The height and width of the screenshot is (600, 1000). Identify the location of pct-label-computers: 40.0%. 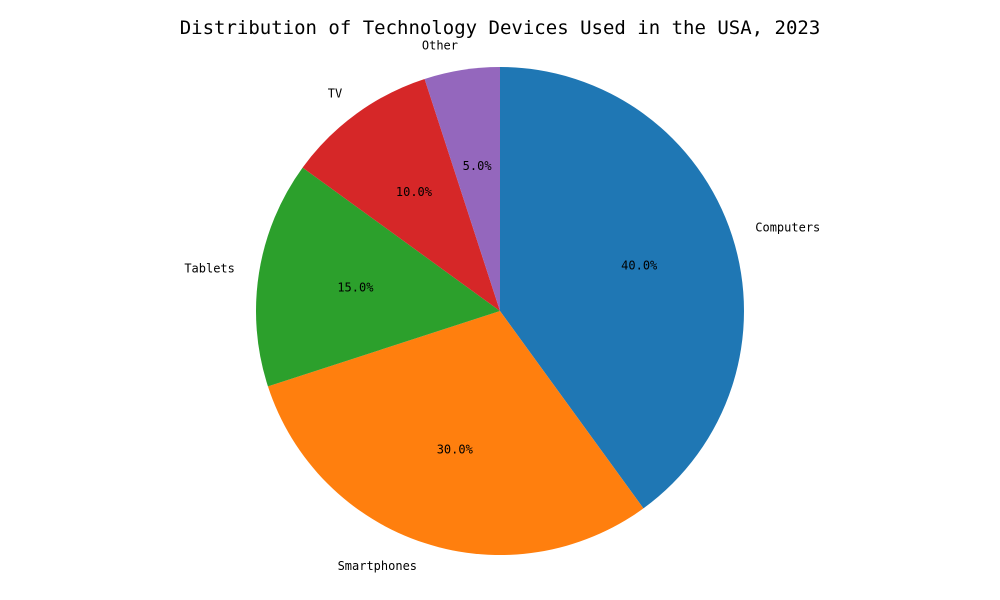
(639, 265).